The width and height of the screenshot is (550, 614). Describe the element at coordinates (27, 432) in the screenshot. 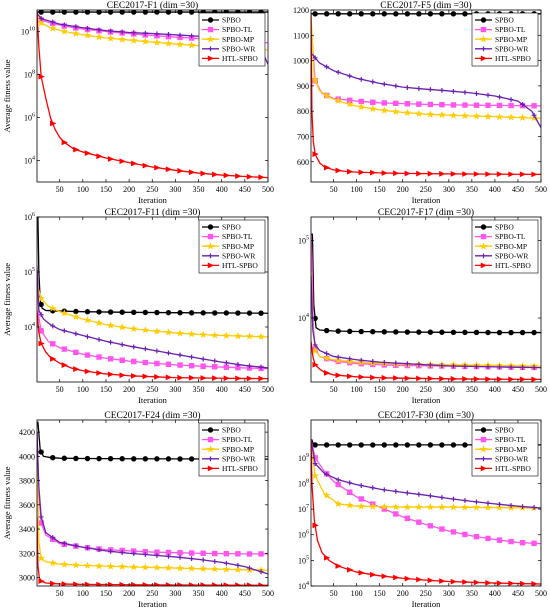

I see `y-tick-label: 4200` at that location.